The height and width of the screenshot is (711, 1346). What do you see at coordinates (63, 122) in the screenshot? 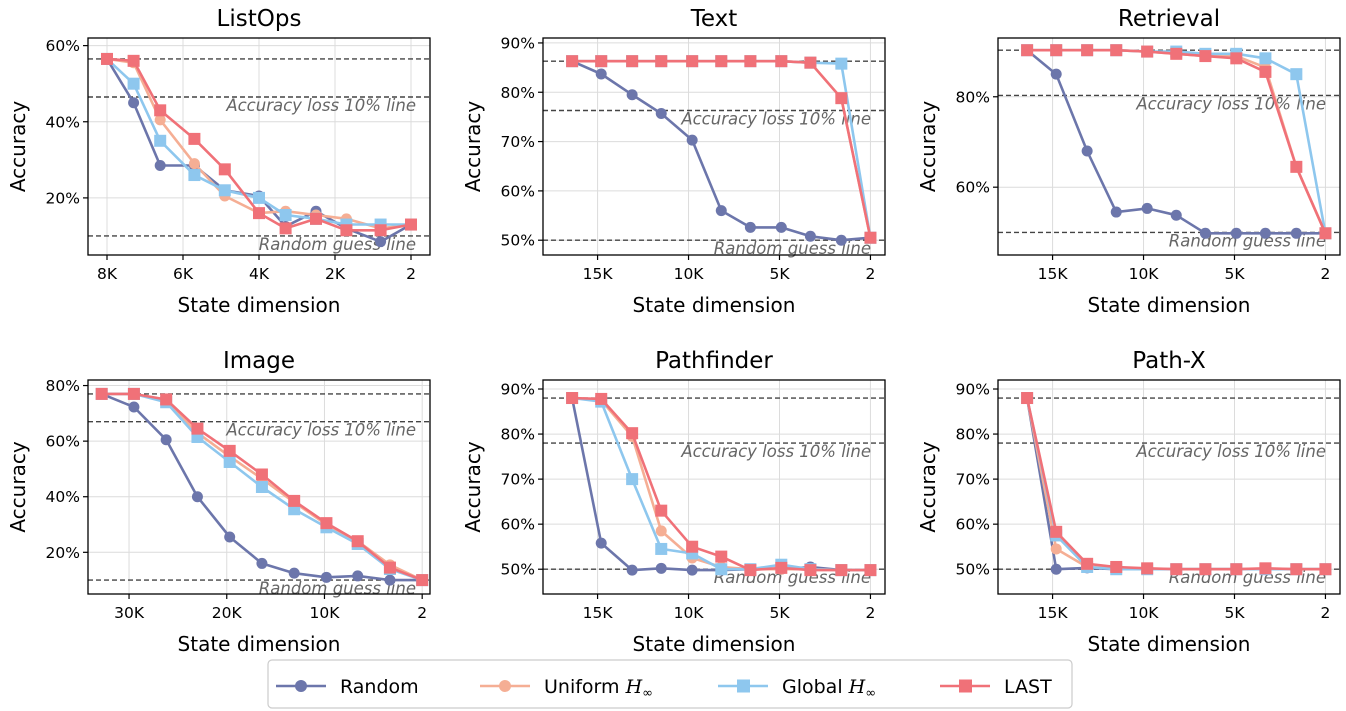
I see `y-tick-label: 40%` at bounding box center [63, 122].